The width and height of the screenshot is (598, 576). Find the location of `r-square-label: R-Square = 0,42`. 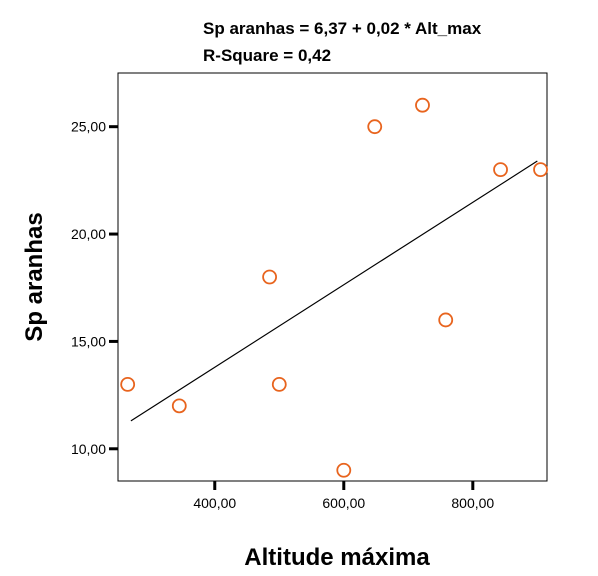

r-square-label: R-Square = 0,42 is located at coordinates (267, 55).